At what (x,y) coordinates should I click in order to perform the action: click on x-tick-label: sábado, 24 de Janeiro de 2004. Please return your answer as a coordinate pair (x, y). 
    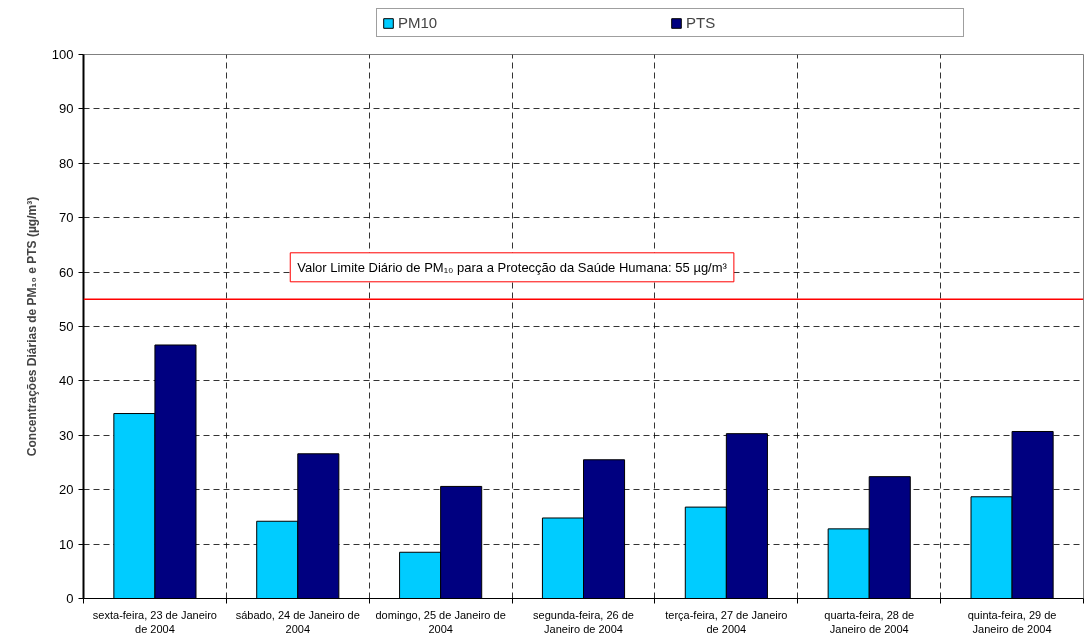
    Looking at the image, I should click on (297, 621).